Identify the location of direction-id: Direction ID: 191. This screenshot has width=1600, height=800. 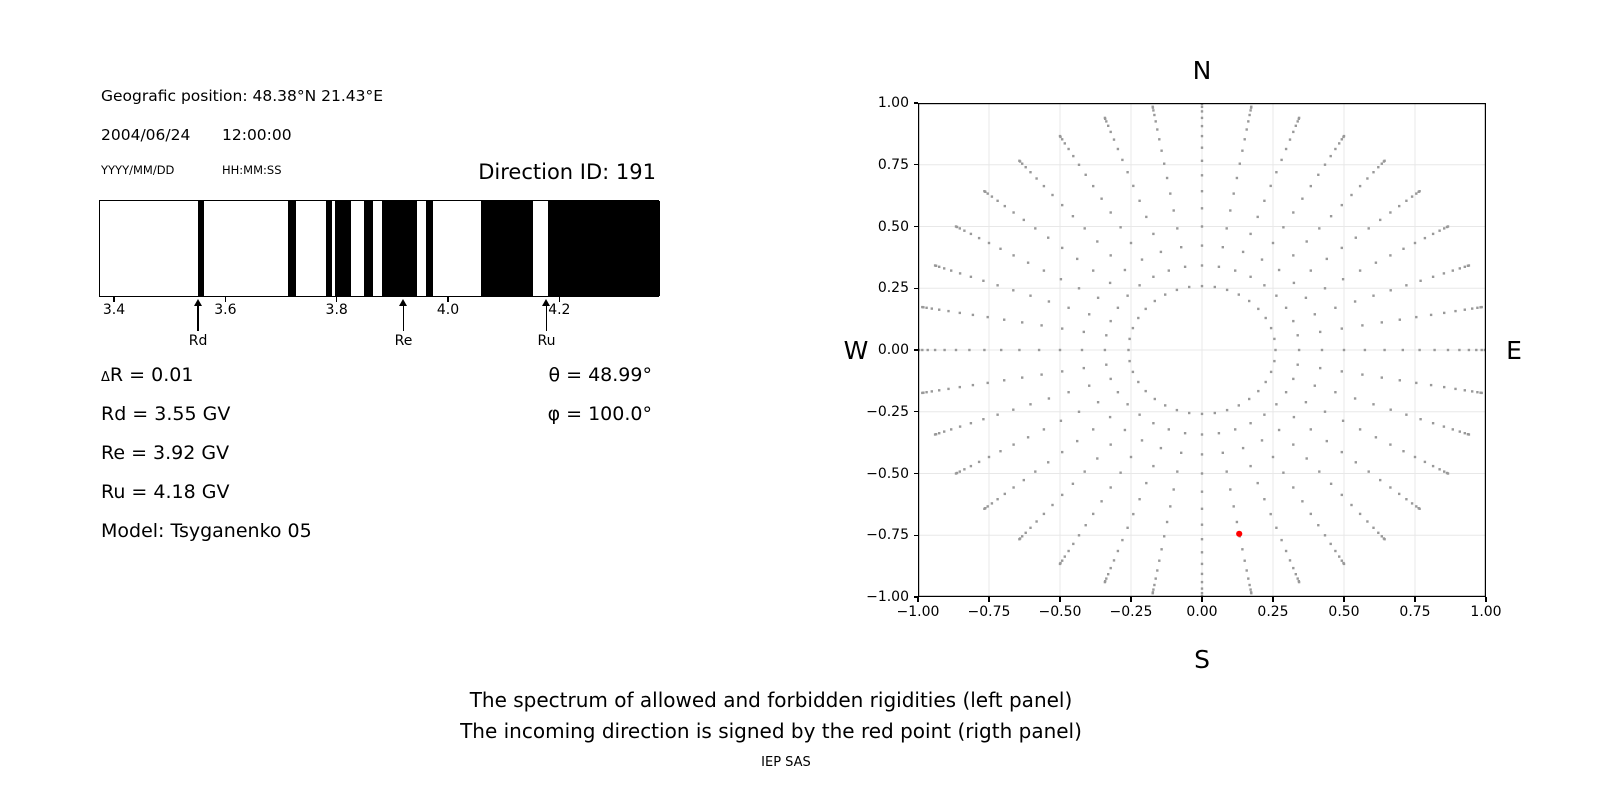
(567, 172).